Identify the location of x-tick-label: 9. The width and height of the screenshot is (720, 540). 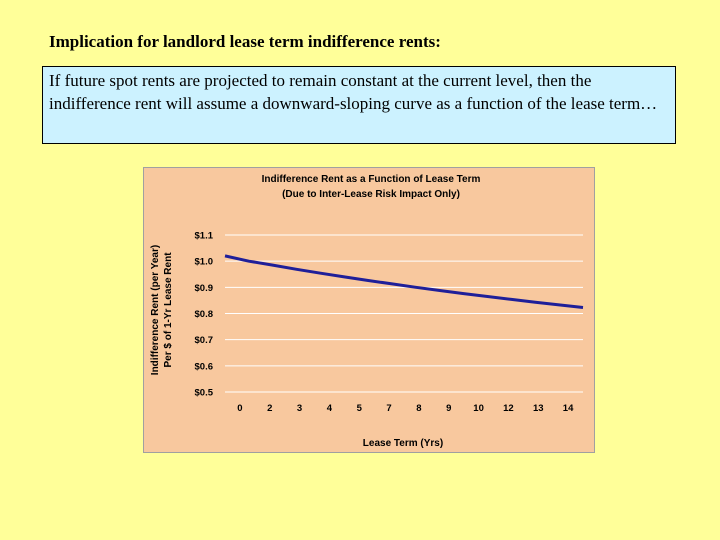
(448, 408).